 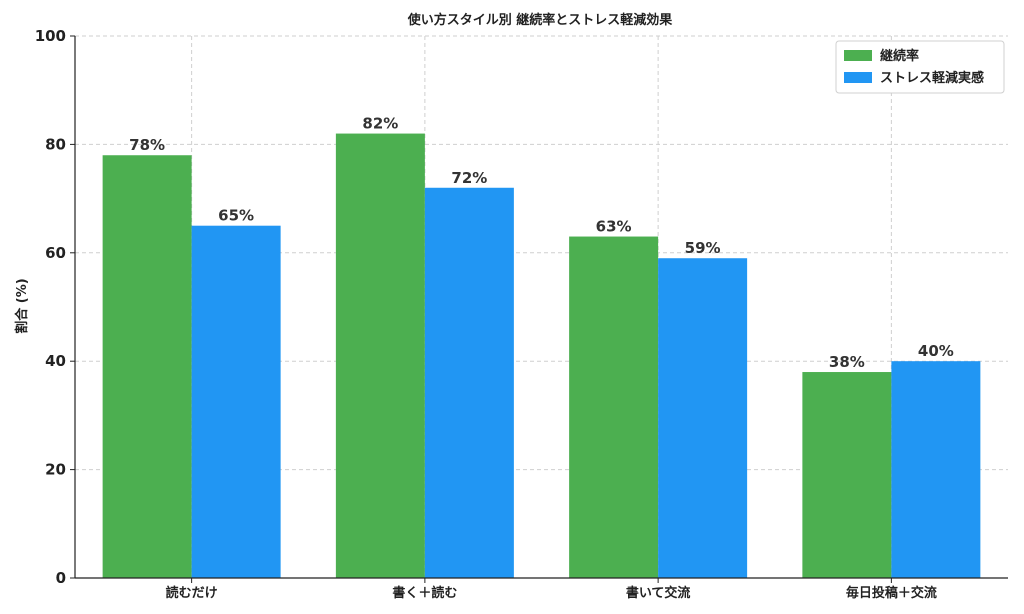 I want to click on data-label: 78%, so click(x=147, y=145).